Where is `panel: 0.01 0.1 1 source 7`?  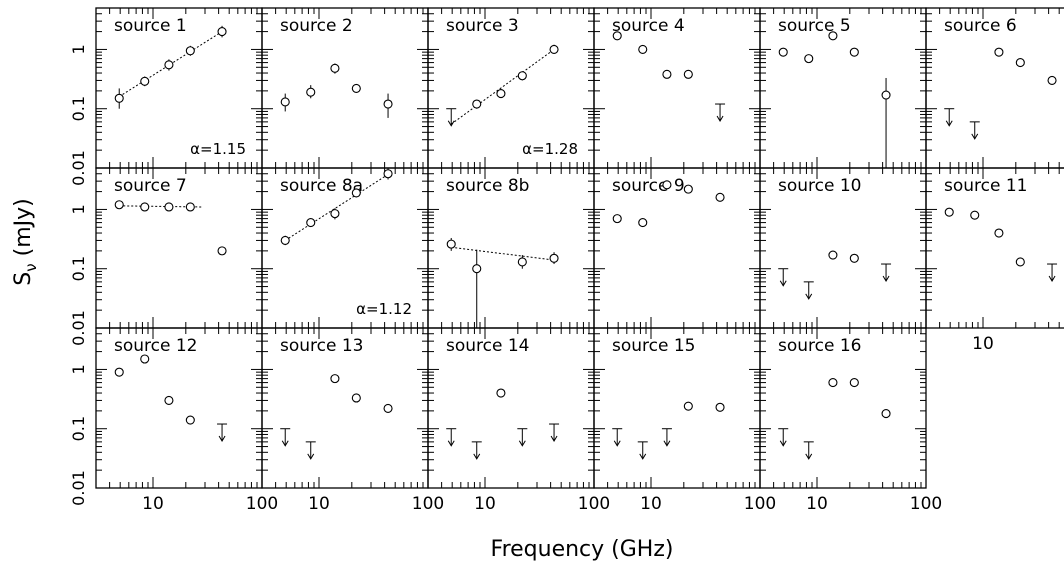 panel: 0.01 0.1 1 source 7 is located at coordinates (166, 256).